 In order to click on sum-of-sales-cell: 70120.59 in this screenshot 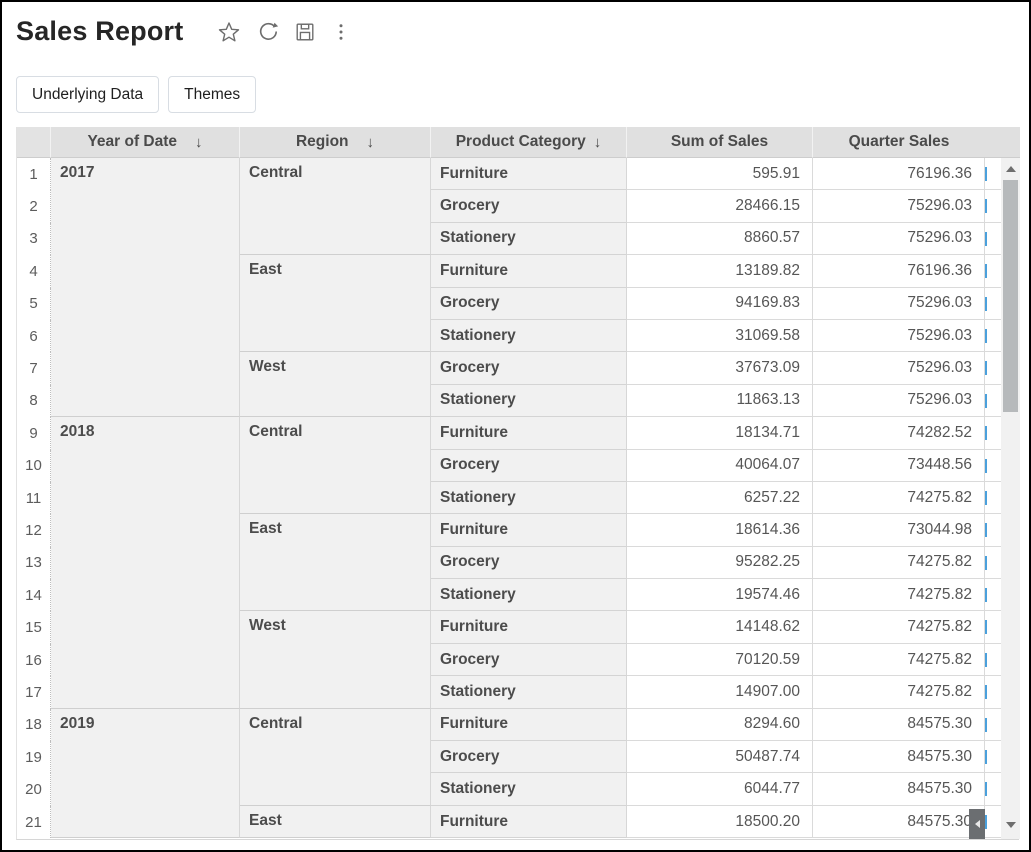, I will do `click(720, 660)`.